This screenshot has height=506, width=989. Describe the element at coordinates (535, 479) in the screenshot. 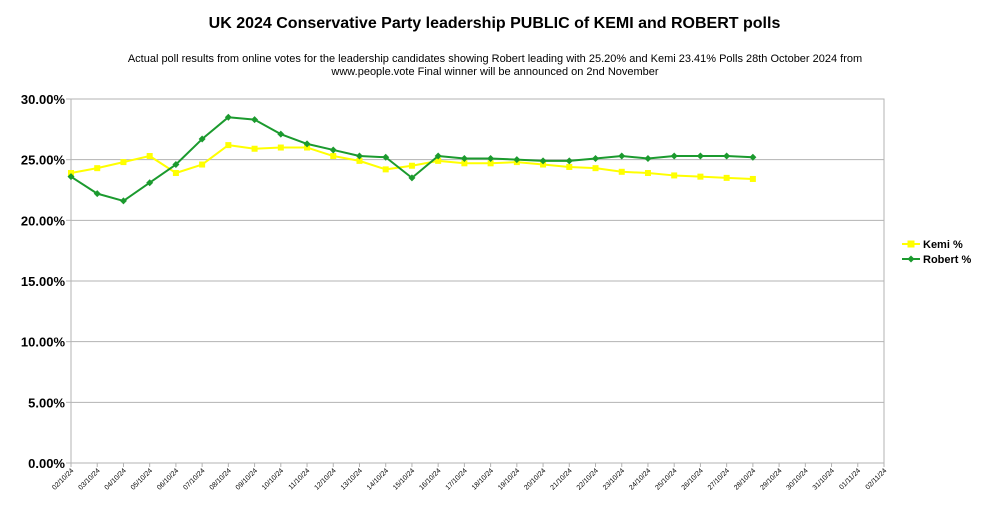

I see `x-tick-label: 20/10/24` at that location.